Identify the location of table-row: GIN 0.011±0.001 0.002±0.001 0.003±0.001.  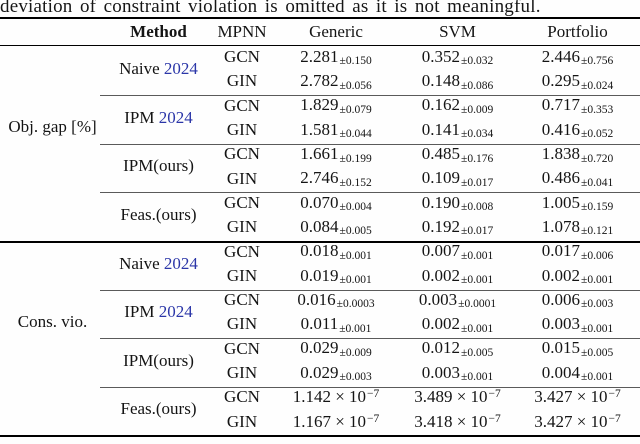
(320, 324).